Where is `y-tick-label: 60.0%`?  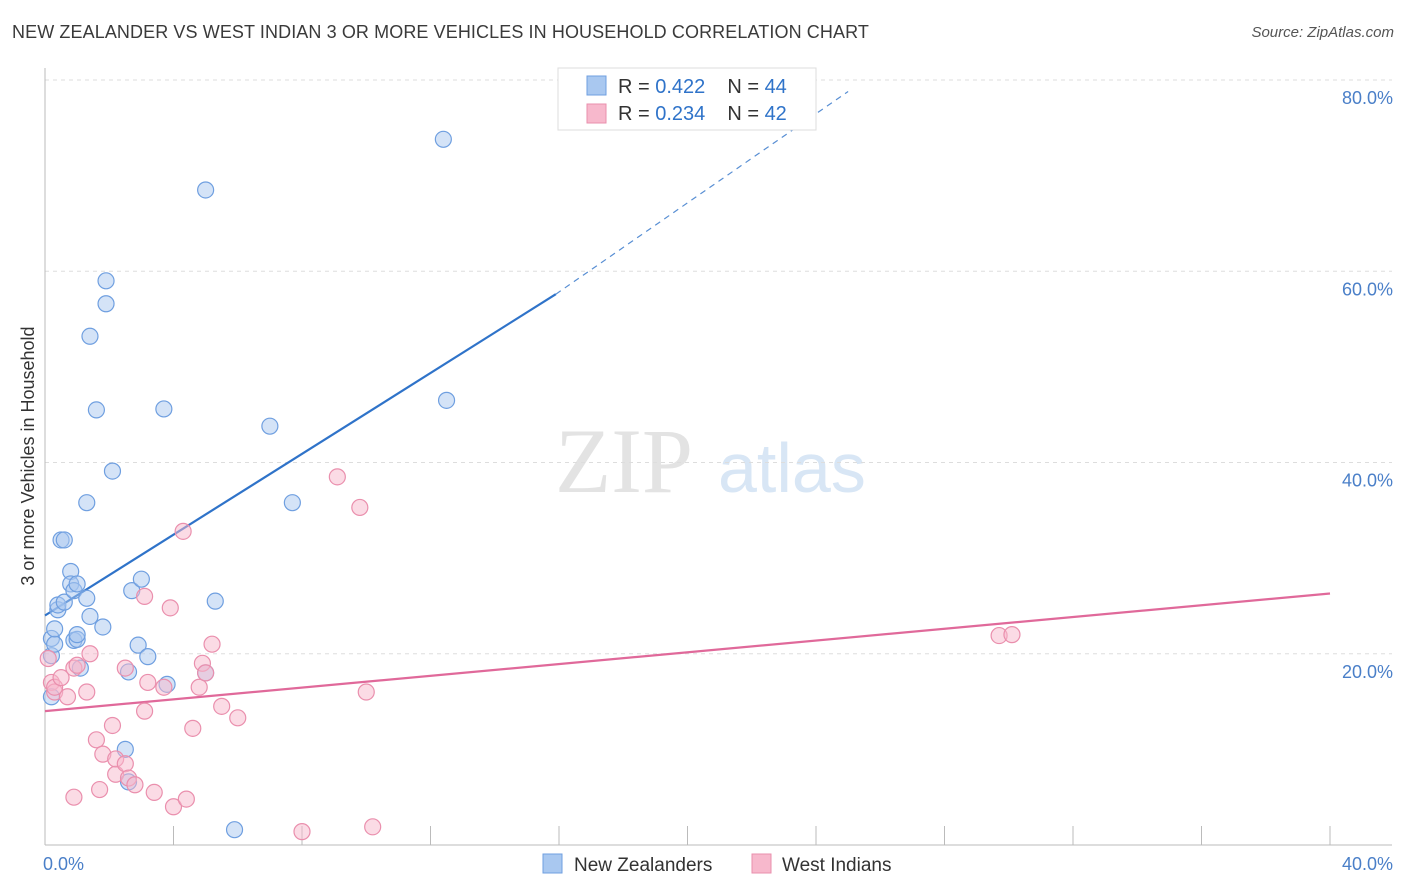
y-tick-label: 60.0% is located at coordinates (1367, 289).